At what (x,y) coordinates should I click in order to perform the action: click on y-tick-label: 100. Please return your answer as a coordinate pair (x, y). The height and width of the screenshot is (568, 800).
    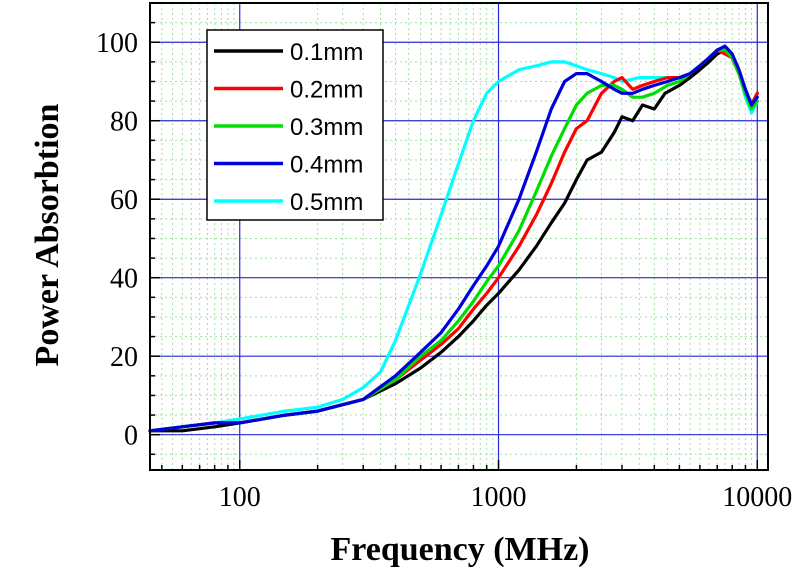
    Looking at the image, I should click on (117, 43).